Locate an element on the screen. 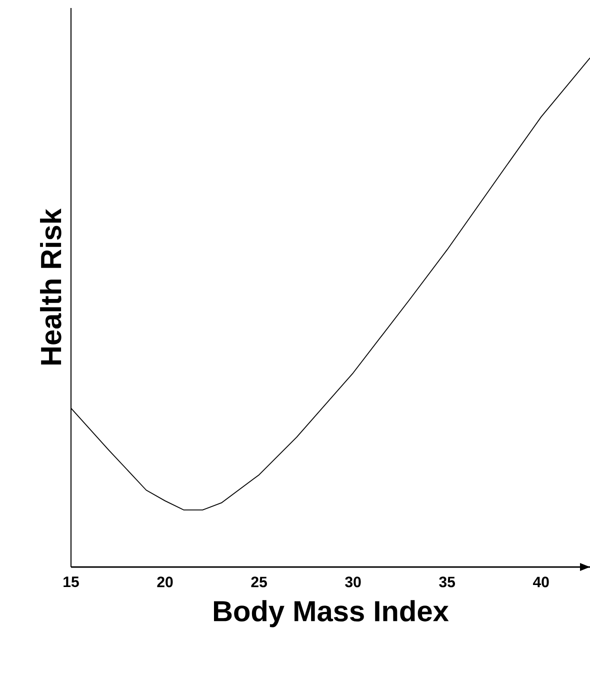 This screenshot has height=679, width=590. x-tick-label: 30 is located at coordinates (353, 582).